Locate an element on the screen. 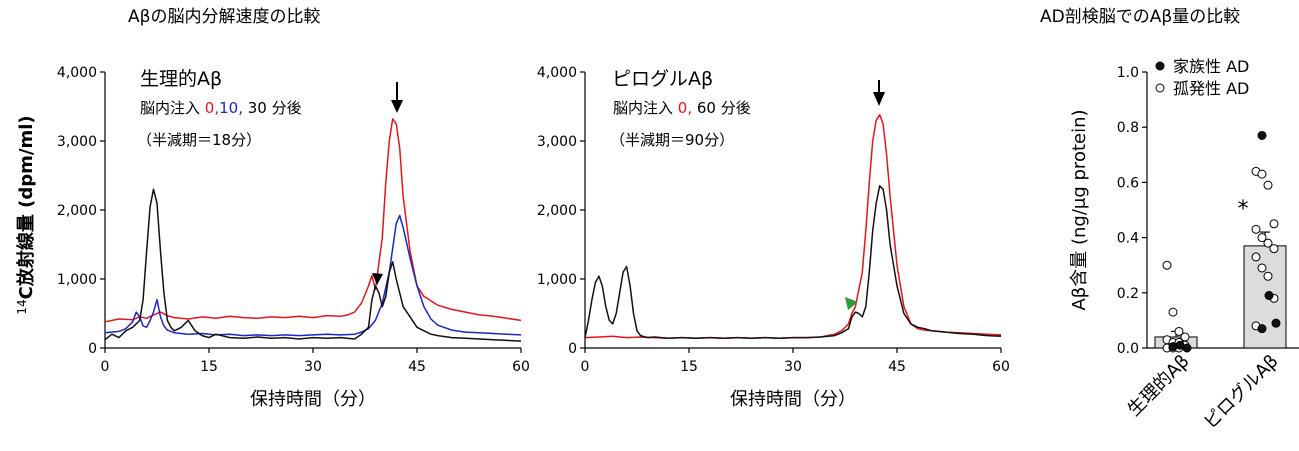  p1-x-tick-label: 60 is located at coordinates (521, 367).